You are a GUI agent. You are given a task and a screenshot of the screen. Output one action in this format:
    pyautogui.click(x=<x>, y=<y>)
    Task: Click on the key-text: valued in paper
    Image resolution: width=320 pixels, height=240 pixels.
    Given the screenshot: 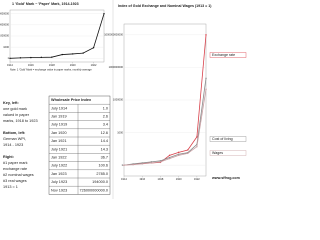 What is the action you would take?
    pyautogui.click(x=16, y=115)
    